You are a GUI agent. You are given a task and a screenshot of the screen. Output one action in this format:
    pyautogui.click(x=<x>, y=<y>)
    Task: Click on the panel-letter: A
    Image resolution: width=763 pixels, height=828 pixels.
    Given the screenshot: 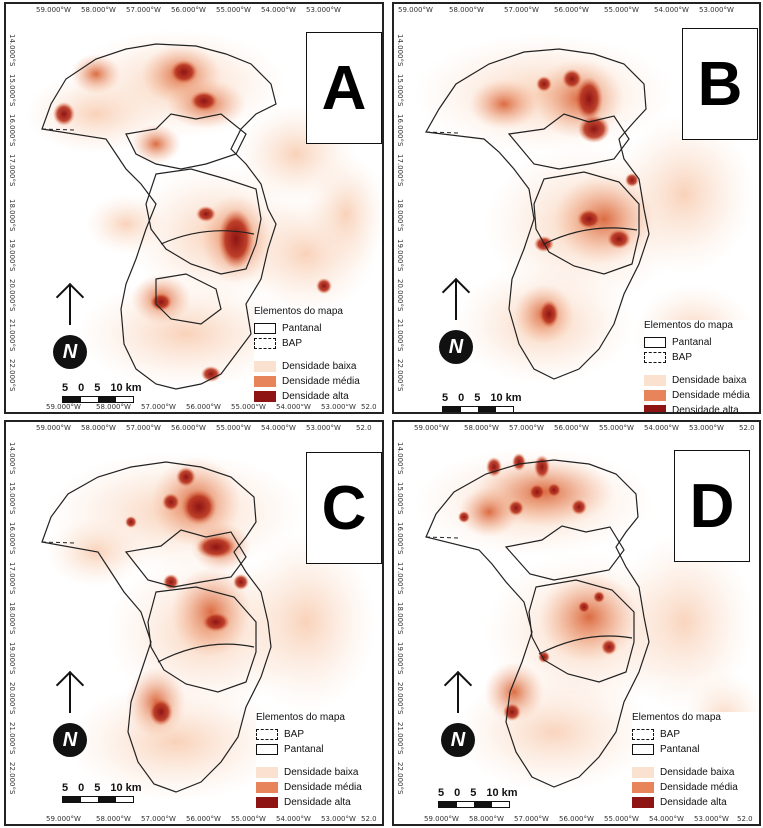 What is the action you would take?
    pyautogui.click(x=344, y=88)
    